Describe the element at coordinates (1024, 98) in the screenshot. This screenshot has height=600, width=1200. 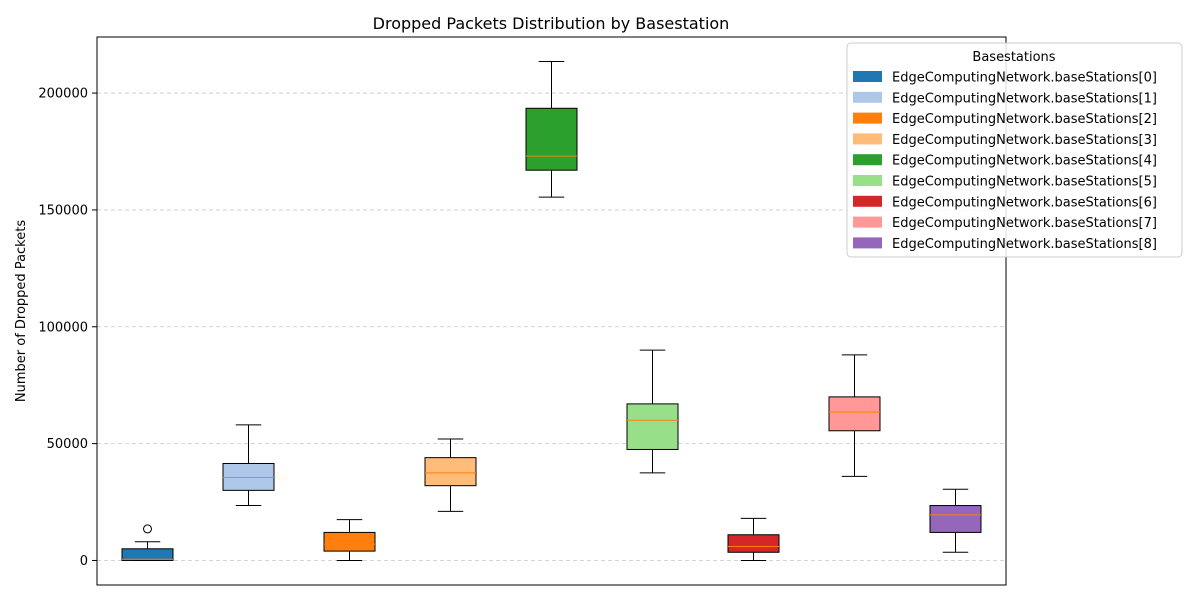
I see `legend-label: EdgeComputingNetwork.baseStations[1]` at that location.